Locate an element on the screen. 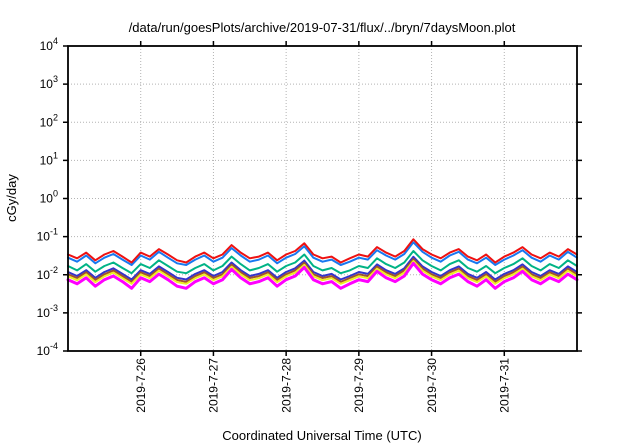 Image resolution: width=640 pixels, height=448 pixels. x-tick-label: 2019-7-29 is located at coordinates (359, 385).